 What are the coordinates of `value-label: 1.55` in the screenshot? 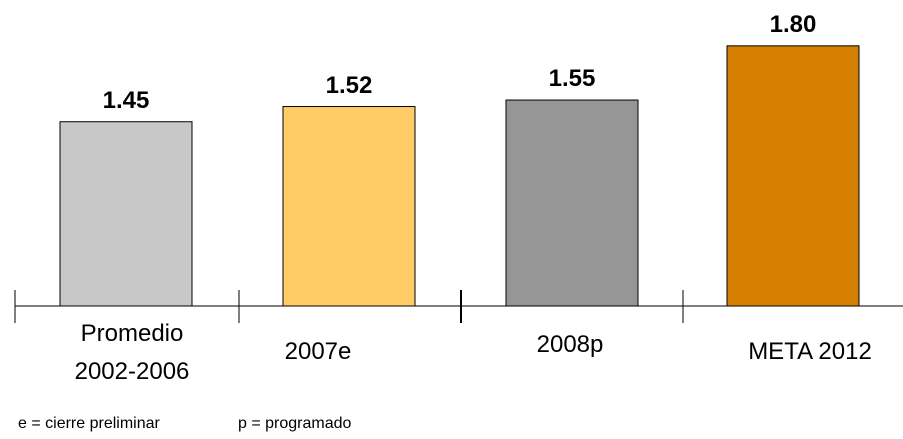 It's located at (572, 79).